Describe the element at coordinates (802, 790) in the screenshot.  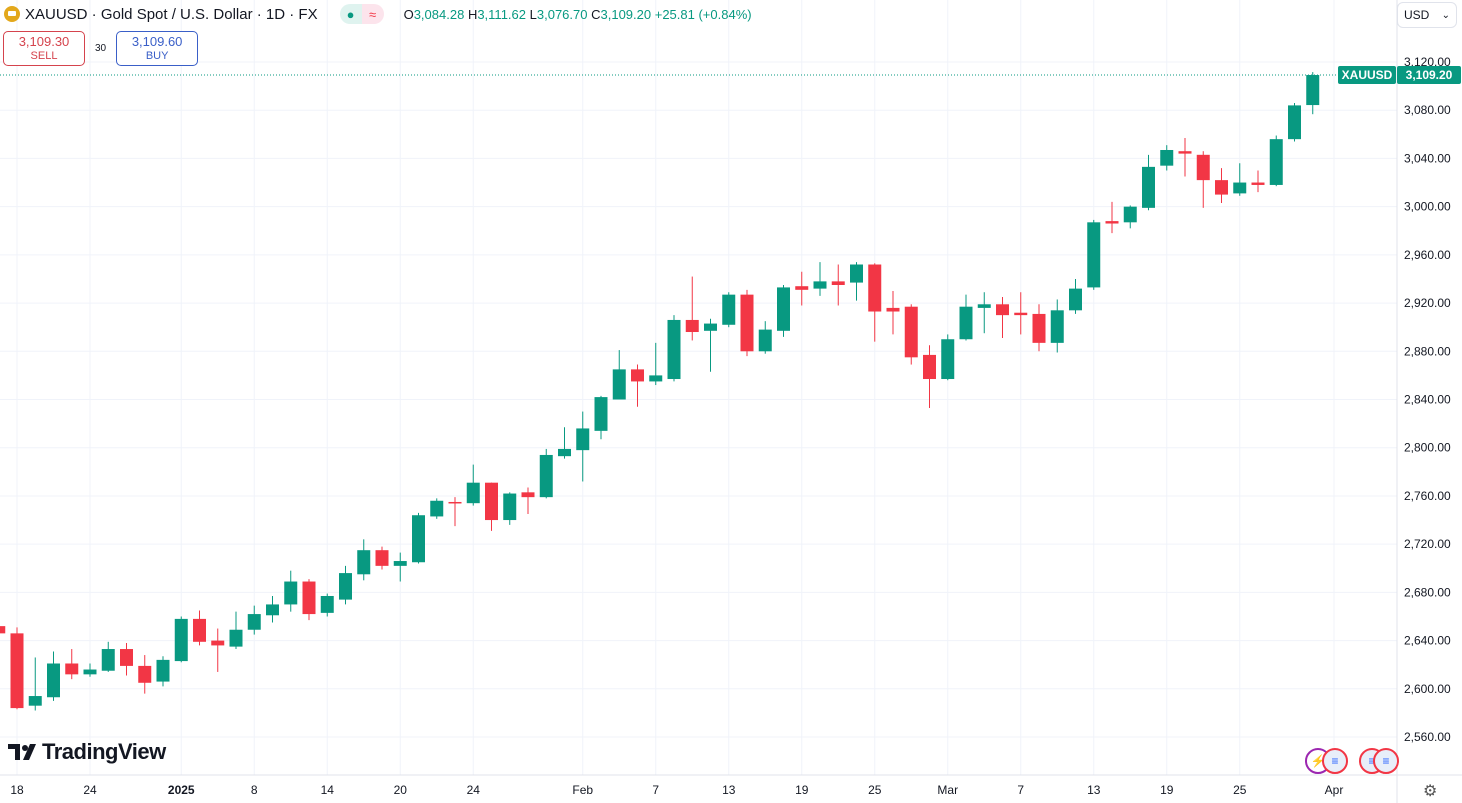
I see `x-tick-label: 19` at that location.